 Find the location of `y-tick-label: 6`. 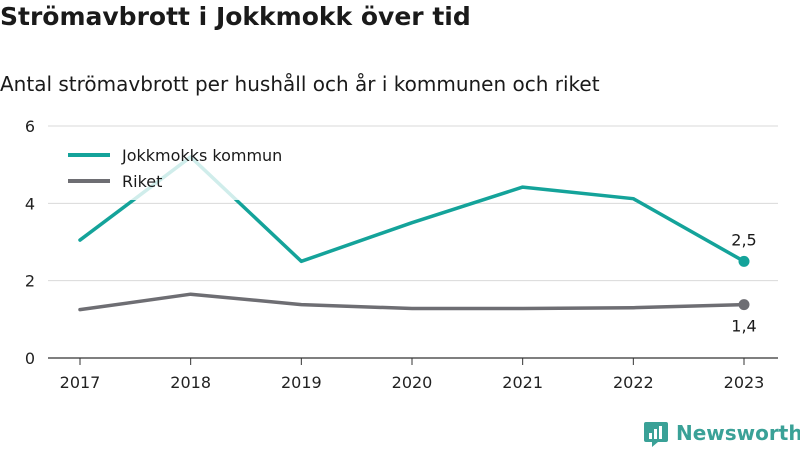

y-tick-label: 6 is located at coordinates (30, 126).